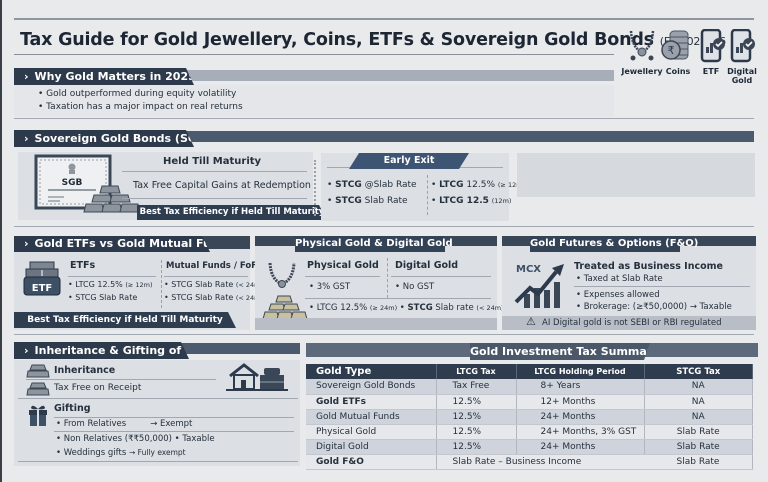 The image size is (768, 482). Describe the element at coordinates (330, 287) in the screenshot. I see `physical-gold-gst: • 3% GST` at that location.